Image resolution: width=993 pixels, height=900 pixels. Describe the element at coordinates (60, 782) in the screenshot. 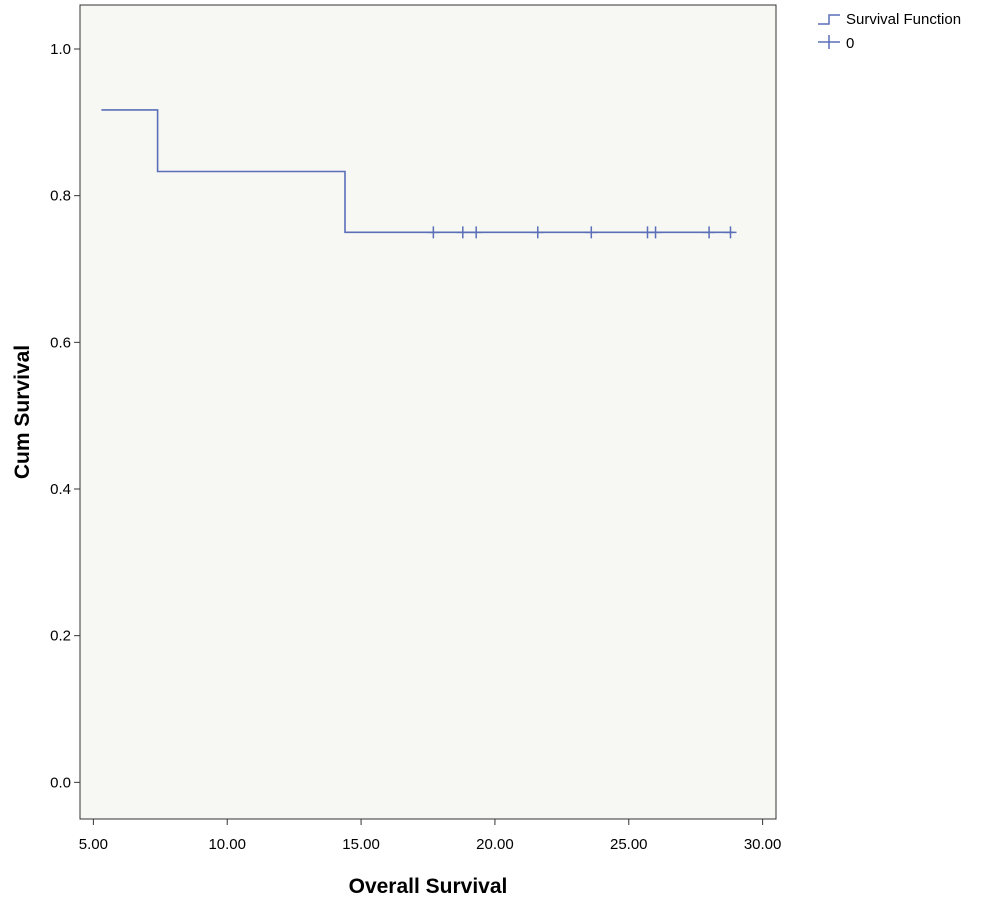

I see `y-tick-label: 0.0` at that location.